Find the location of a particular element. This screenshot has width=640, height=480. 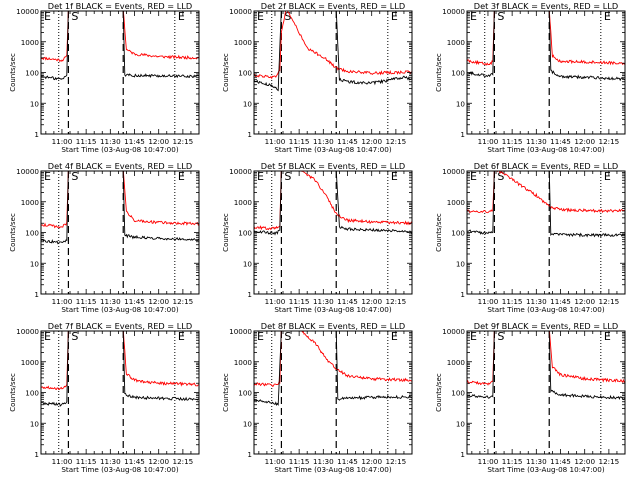

panel-title: Det 7f BLACK = Events, RED = LLD is located at coordinates (120, 326).